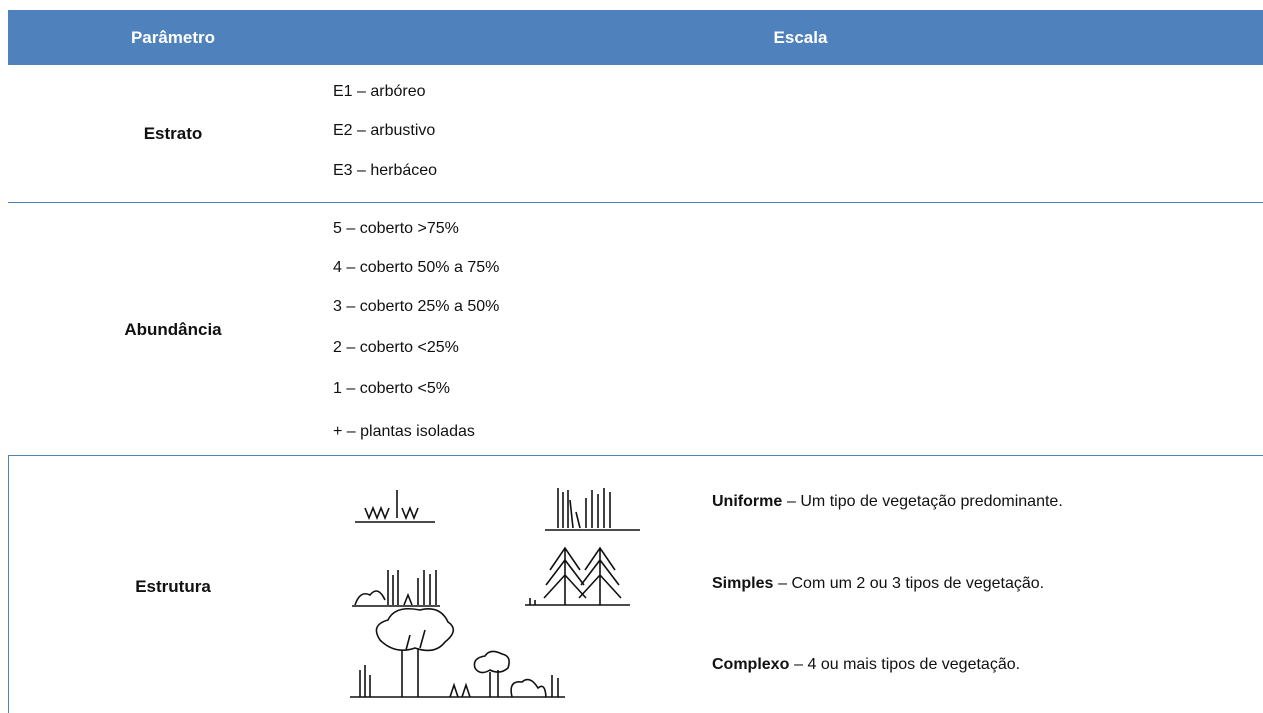  I want to click on table-border, so click(8, 584).